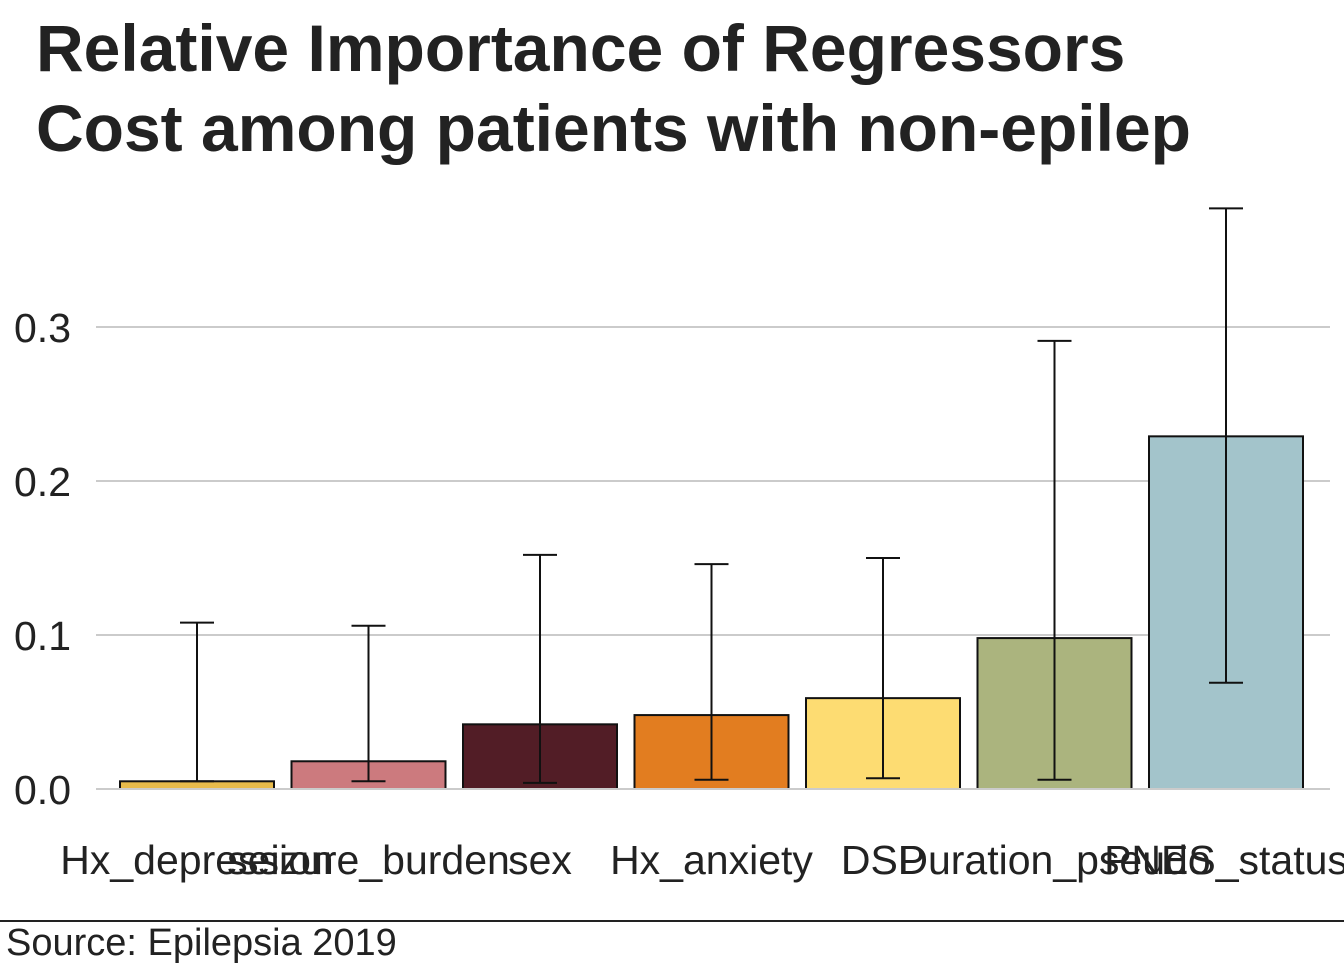 The image size is (1344, 964). Describe the element at coordinates (1224, 860) in the screenshot. I see `x-tick-label: PNES_status` at that location.